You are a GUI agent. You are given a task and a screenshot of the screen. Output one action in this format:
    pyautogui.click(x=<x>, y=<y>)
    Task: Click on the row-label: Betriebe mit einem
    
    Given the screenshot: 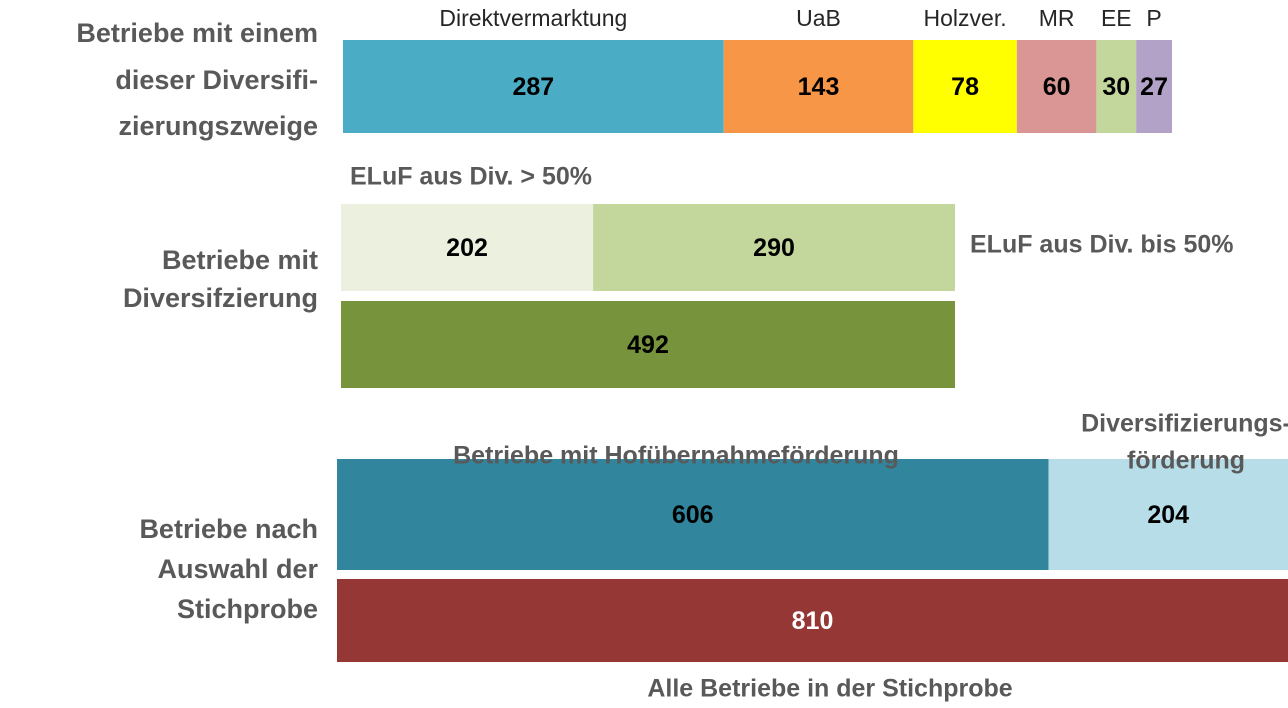 What is the action you would take?
    pyautogui.click(x=197, y=33)
    